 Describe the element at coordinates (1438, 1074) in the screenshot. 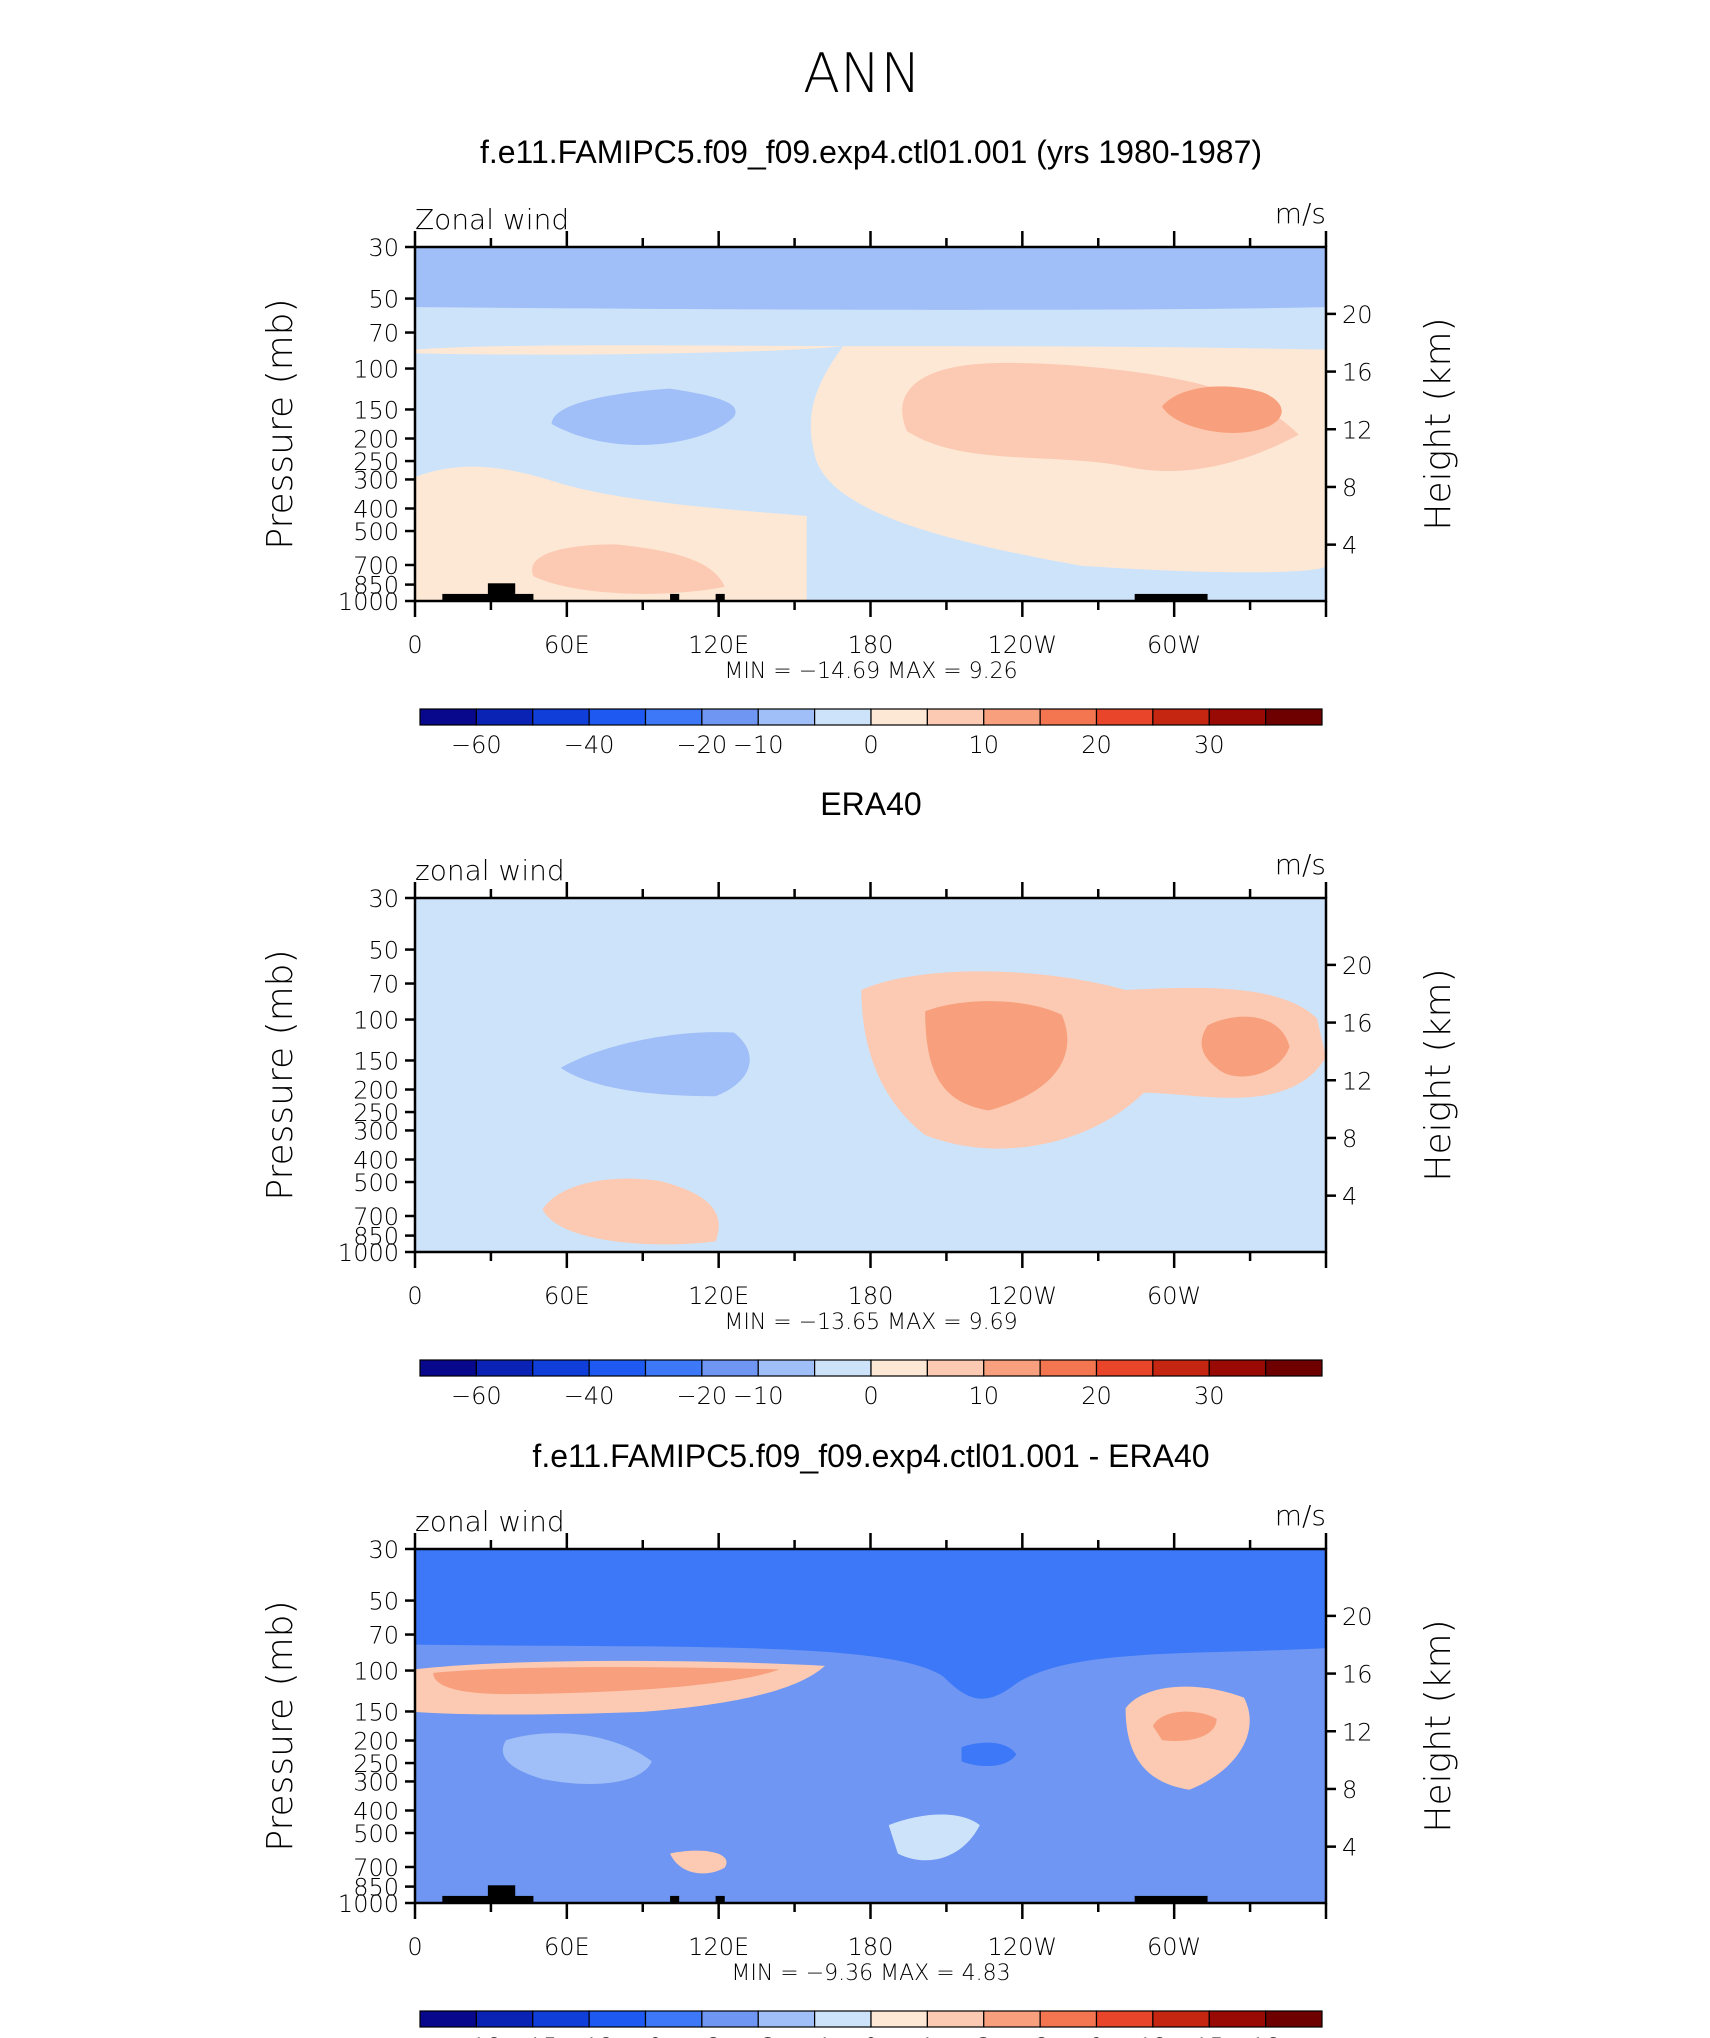

I see `y-right-axis-label: Height (km)` at that location.